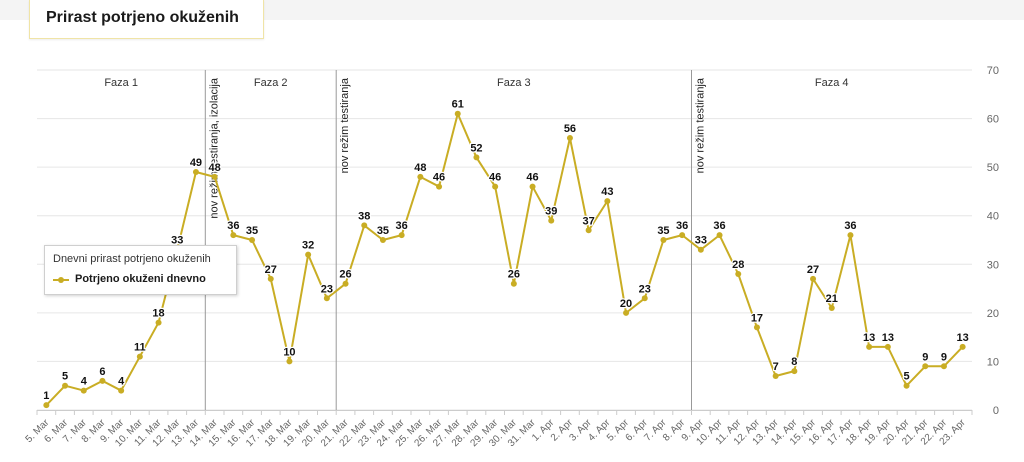 The width and height of the screenshot is (1024, 462). I want to click on phase-marker-label: nov režim testiranja, izolacija, so click(214, 147).